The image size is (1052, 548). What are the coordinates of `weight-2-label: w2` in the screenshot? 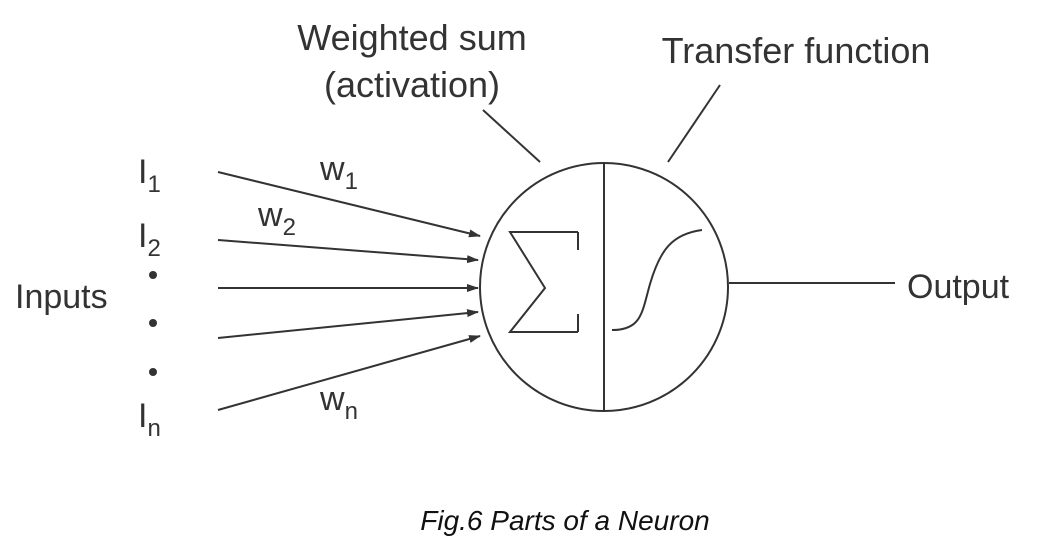 It's located at (276, 218).